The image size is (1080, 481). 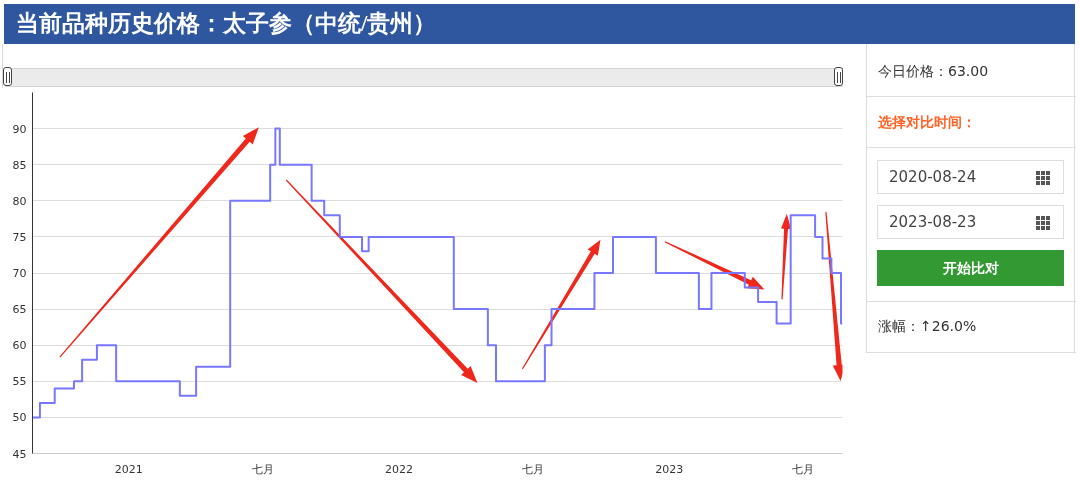 I want to click on text: 今日价格：63.00, so click(x=933, y=71).